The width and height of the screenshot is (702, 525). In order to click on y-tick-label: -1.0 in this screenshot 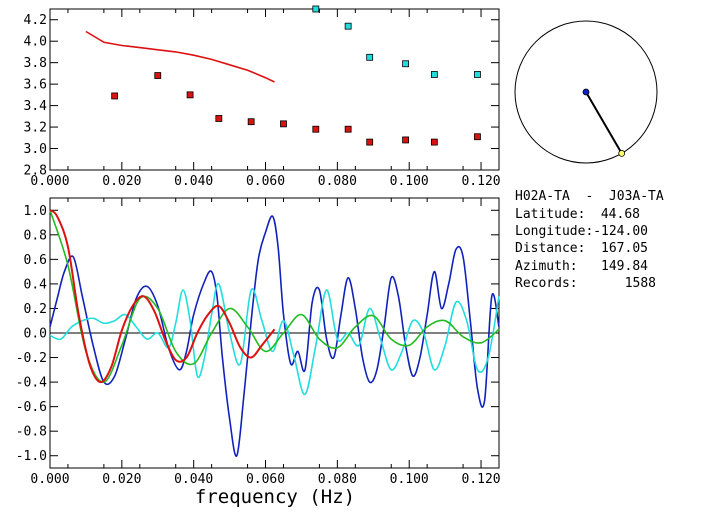, I will do `click(31, 456)`.